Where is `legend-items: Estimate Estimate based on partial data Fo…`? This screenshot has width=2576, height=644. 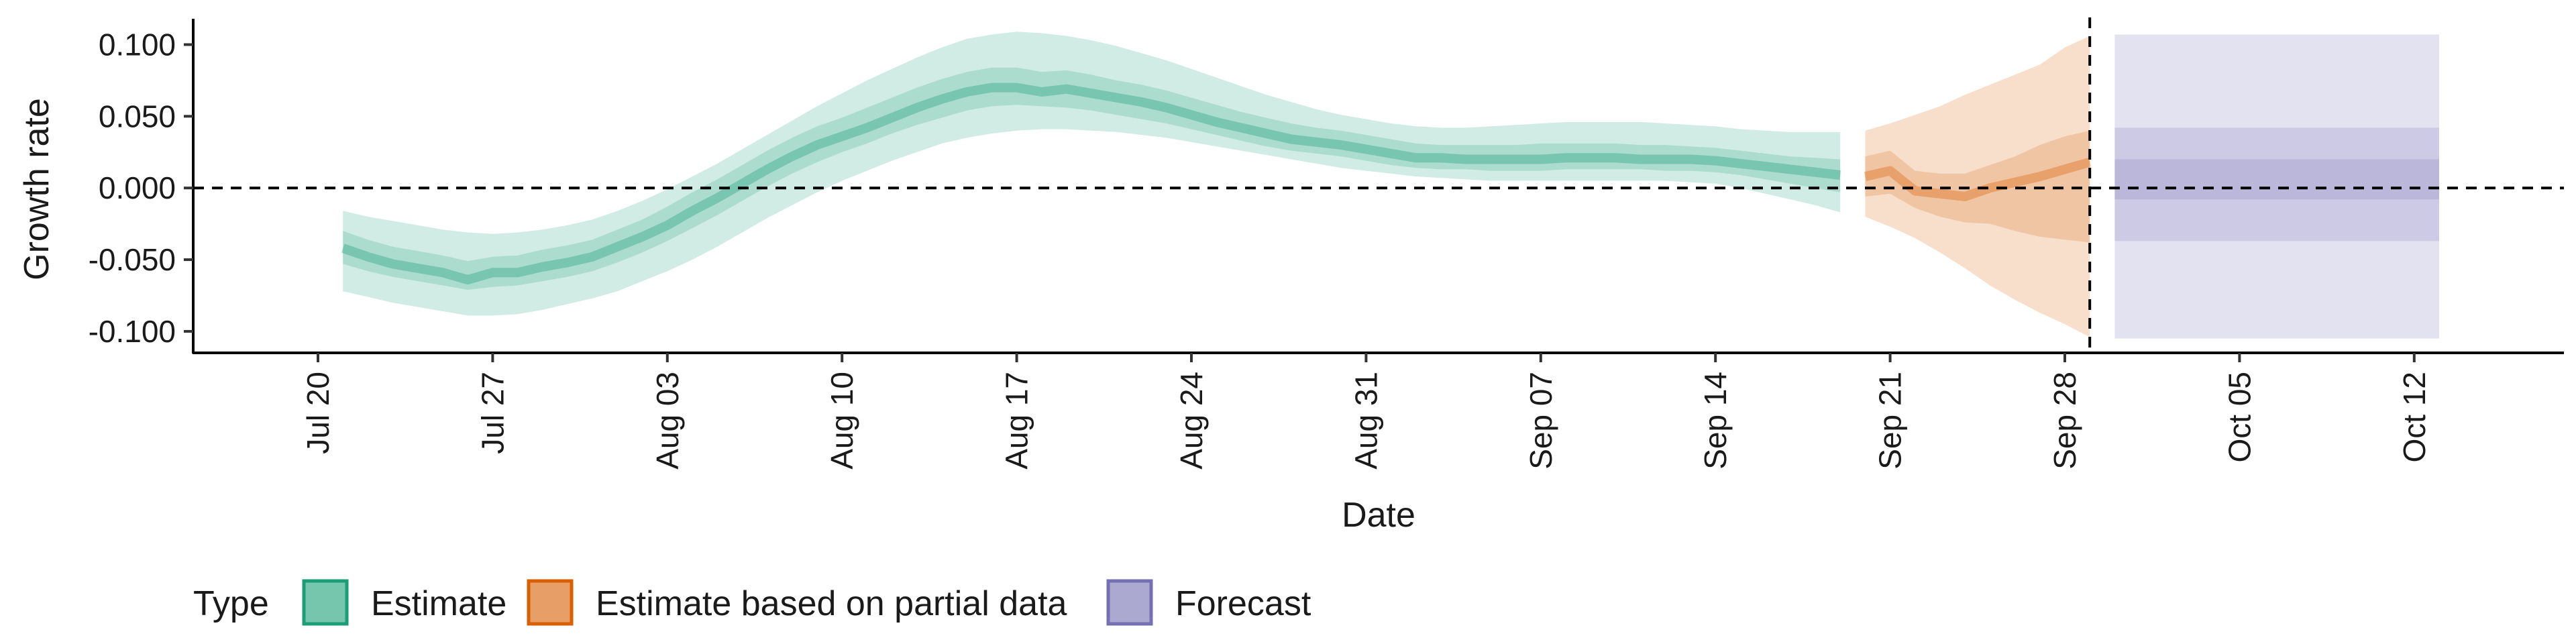 legend-items: Estimate Estimate based on partial data Fo… is located at coordinates (806, 602).